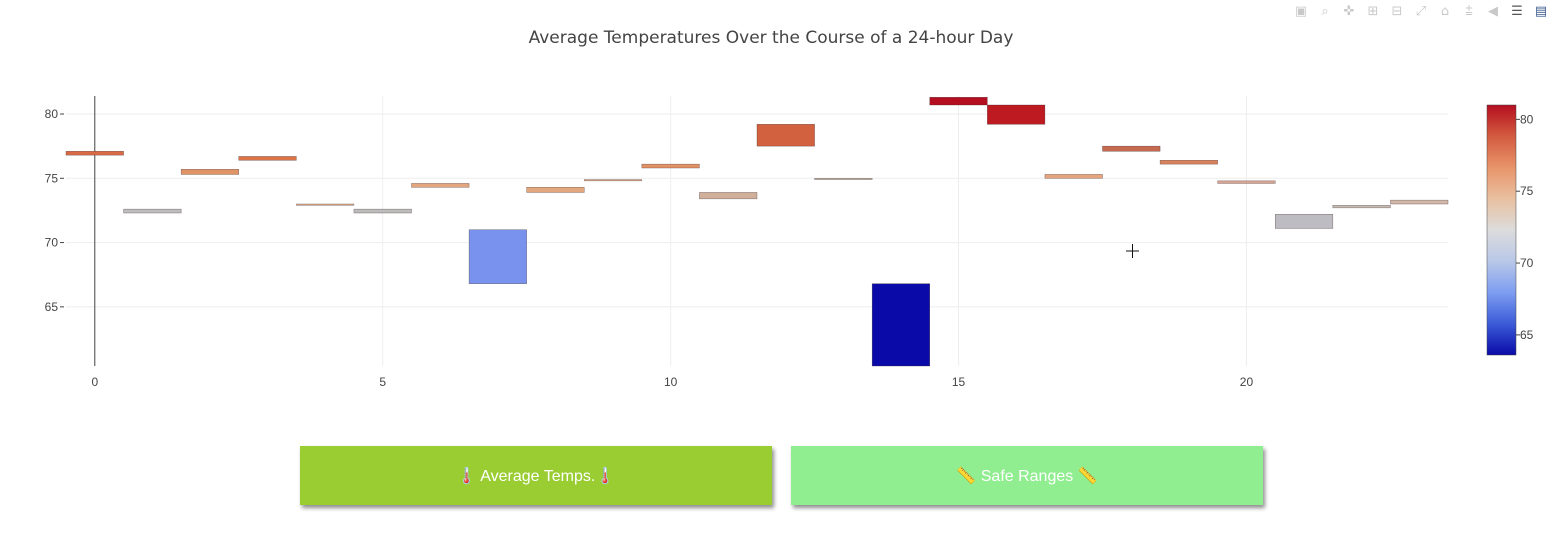 The width and height of the screenshot is (1558, 552). Describe the element at coordinates (1397, 11) in the screenshot. I see `zoom-out-icon: ⊟` at that location.